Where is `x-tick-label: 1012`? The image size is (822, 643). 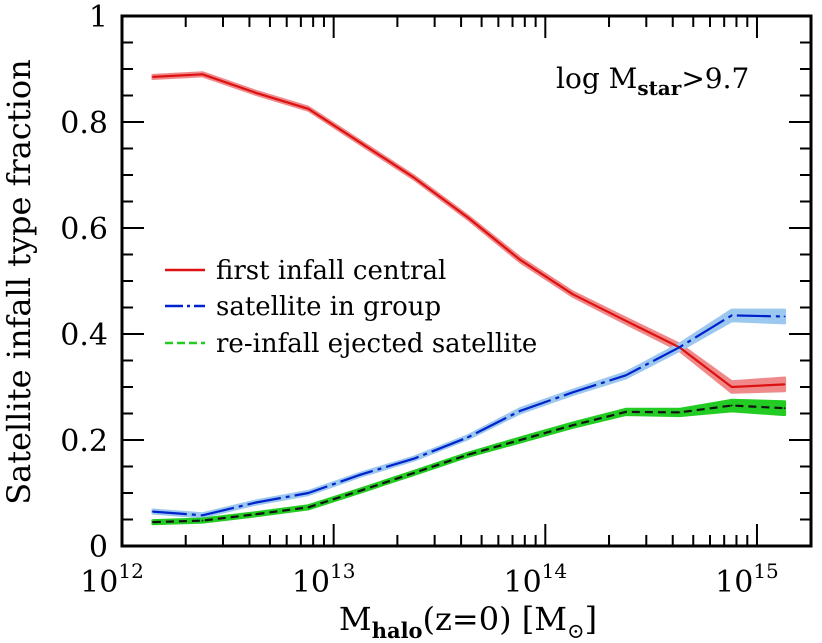 x-tick-label: 1012 is located at coordinates (112, 579).